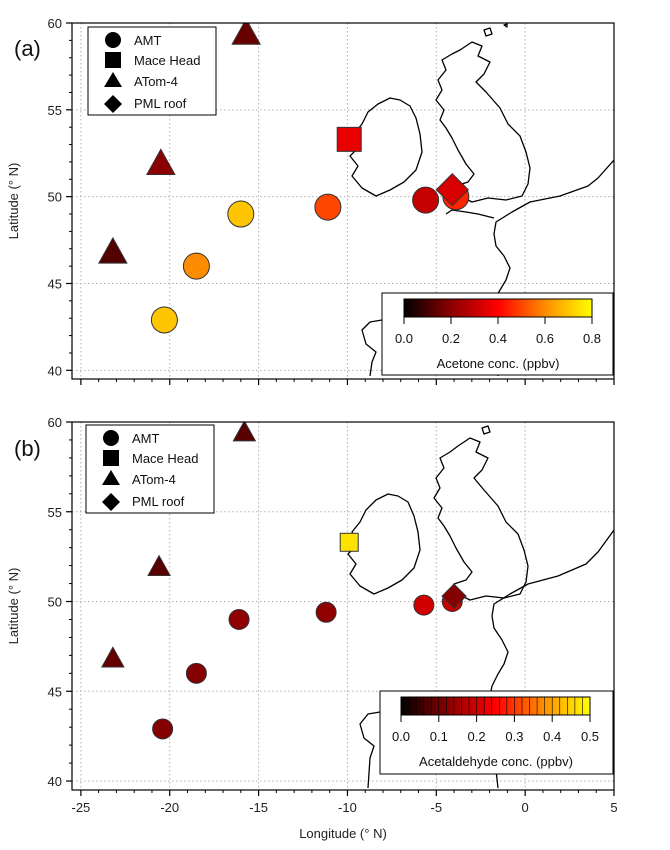  What do you see at coordinates (113, 79) in the screenshot?
I see `legend-marker-triangle-a` at bounding box center [113, 79].